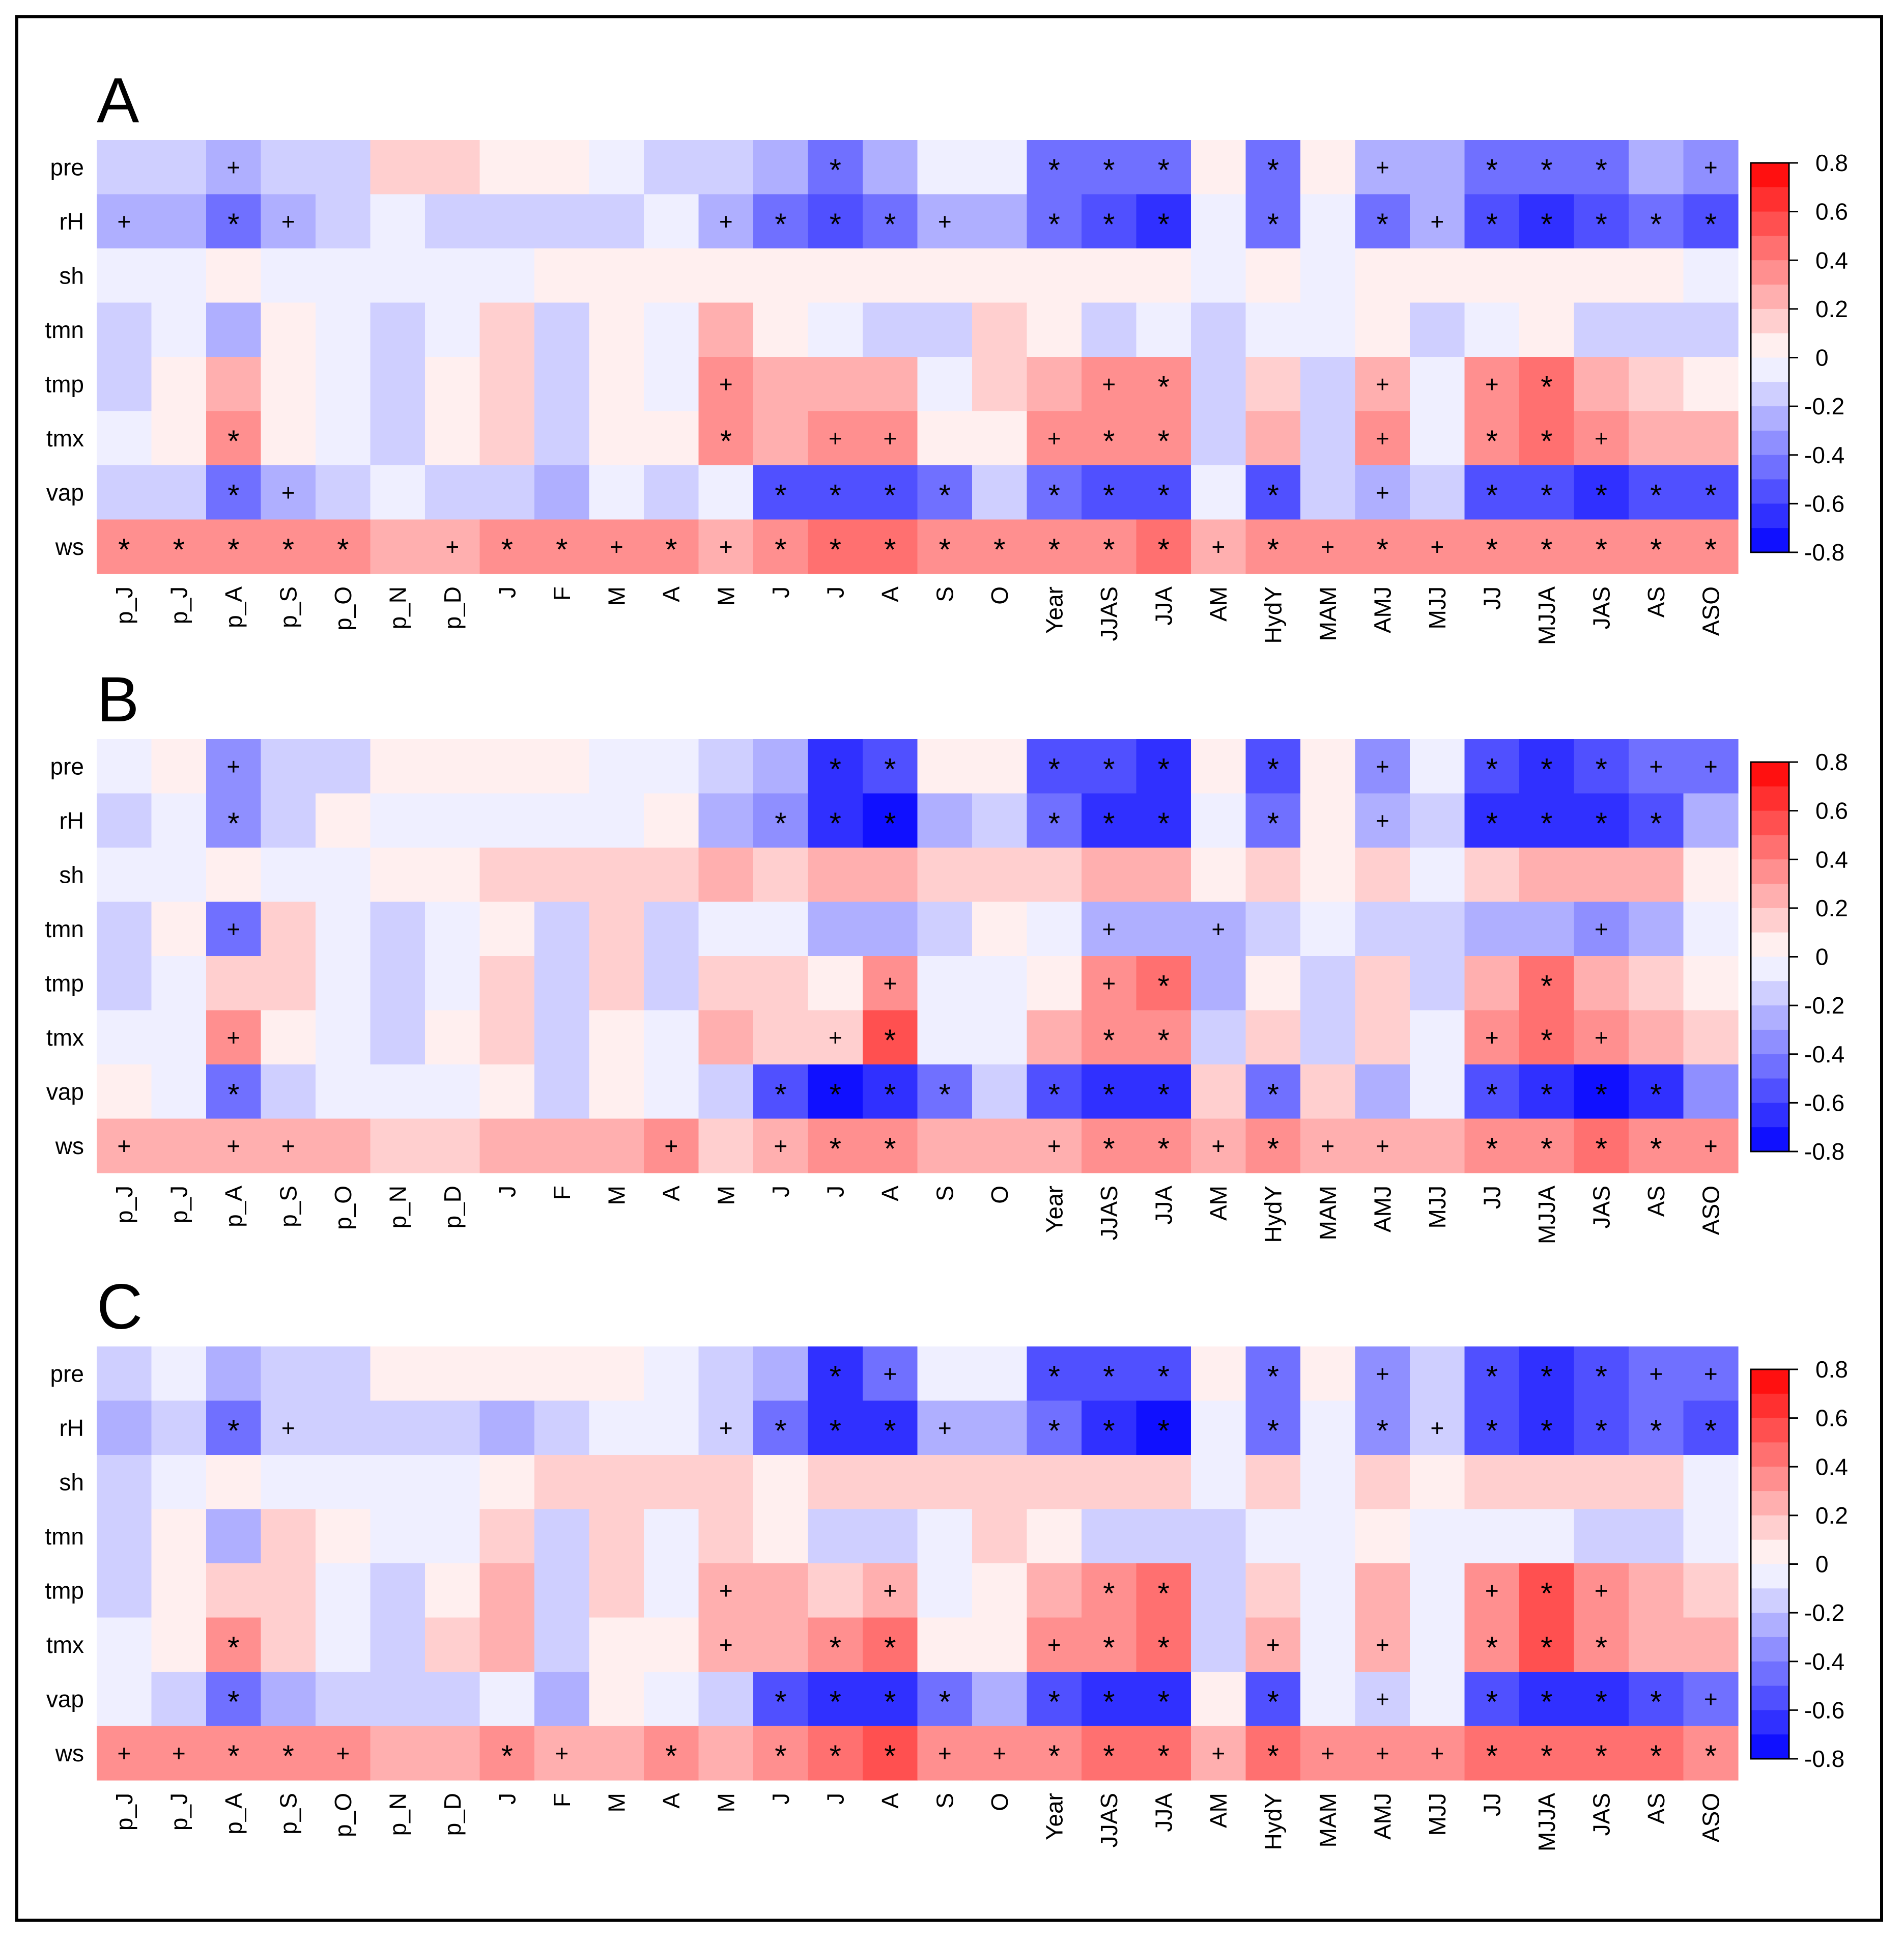 The image size is (1904, 1939). Describe the element at coordinates (781, 592) in the screenshot. I see `column-label: J` at that location.